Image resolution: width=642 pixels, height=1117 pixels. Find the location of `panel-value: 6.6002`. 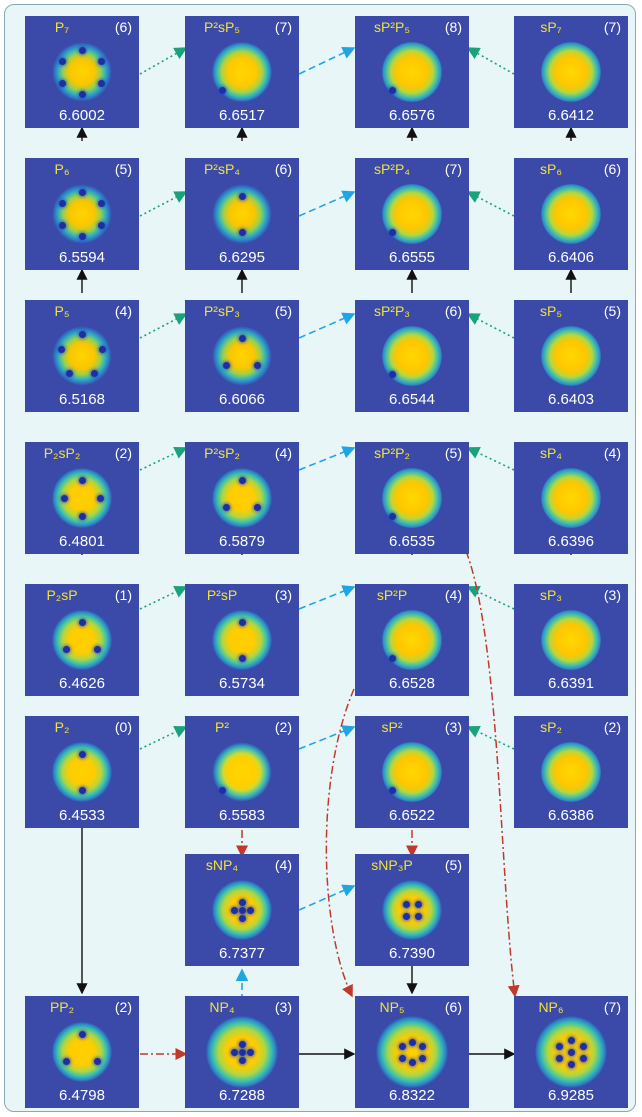

panel-value: 6.6002 is located at coordinates (82, 115).